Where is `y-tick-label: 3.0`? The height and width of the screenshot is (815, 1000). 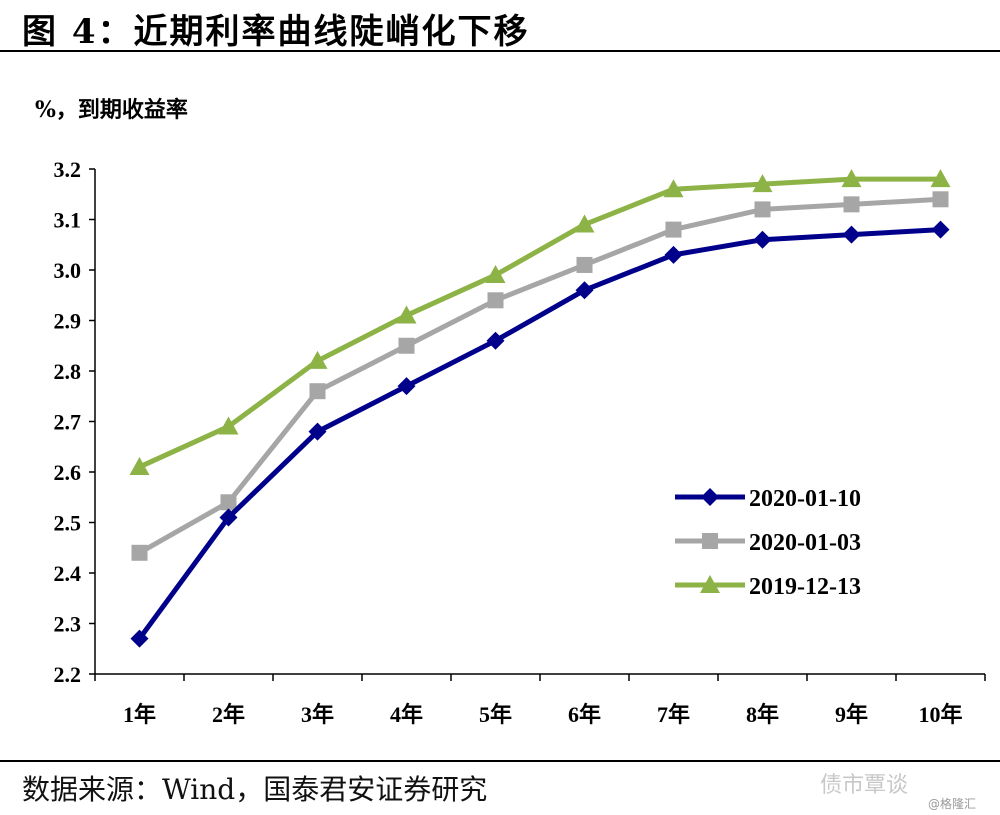
y-tick-label: 3.0 is located at coordinates (68, 270).